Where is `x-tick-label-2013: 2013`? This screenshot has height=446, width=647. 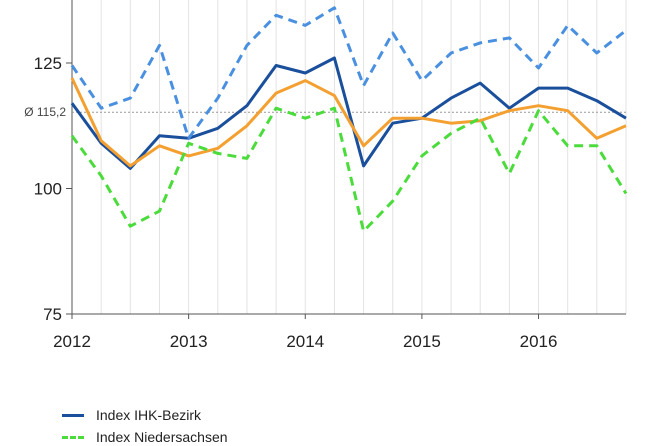
x-tick-label-2013: 2013 is located at coordinates (189, 341).